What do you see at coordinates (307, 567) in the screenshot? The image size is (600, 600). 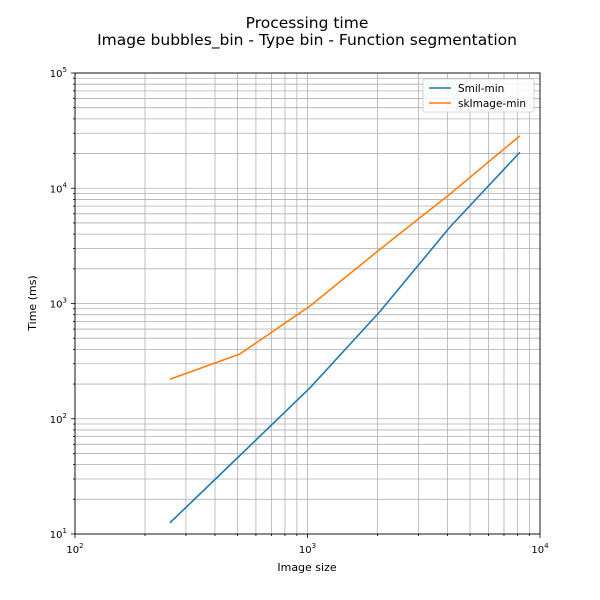 I see `x-axis-label: Image size` at bounding box center [307, 567].